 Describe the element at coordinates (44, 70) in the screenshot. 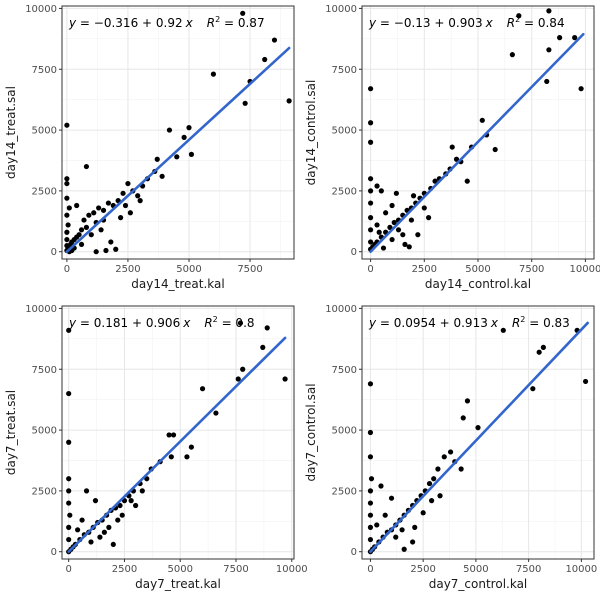

I see `y-tick-label: 7500` at that location.